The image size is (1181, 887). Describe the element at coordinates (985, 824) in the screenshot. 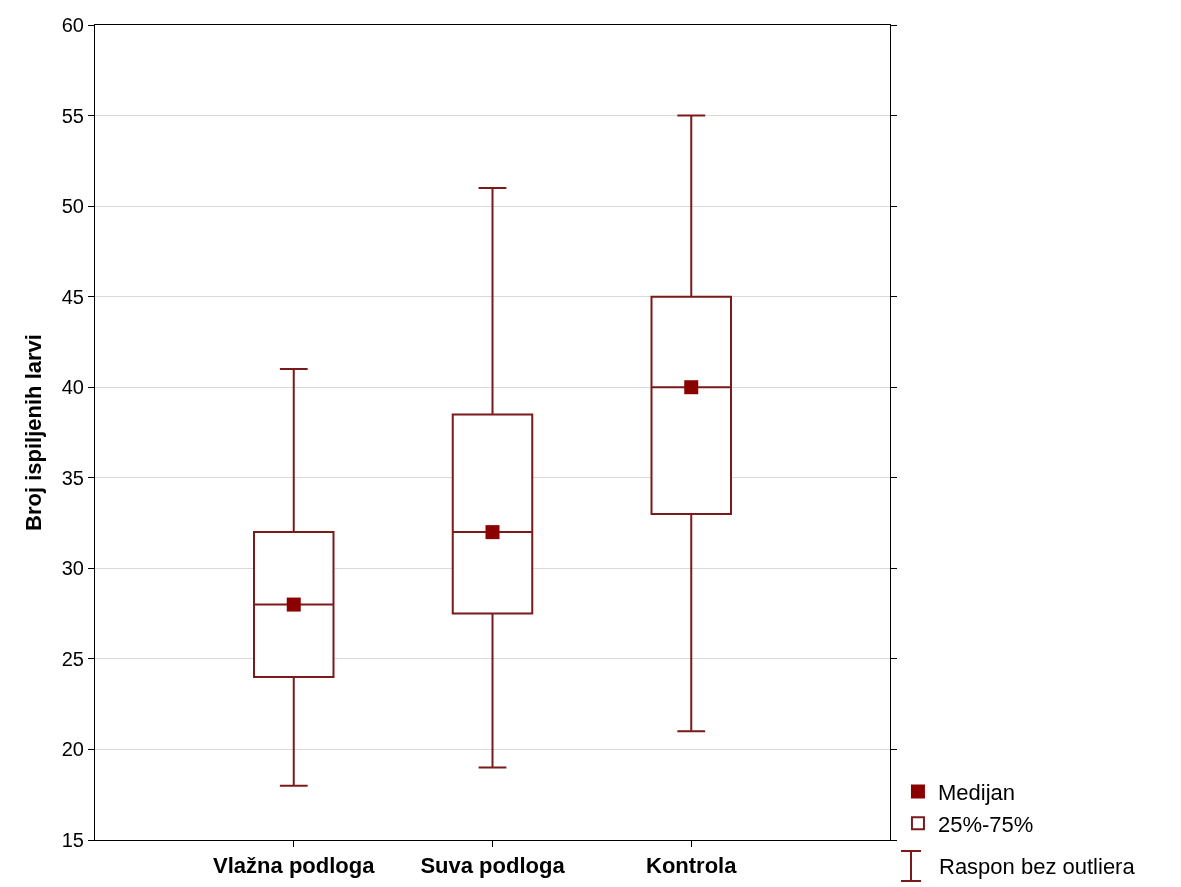

I see `legend-label: 25%-75%` at that location.